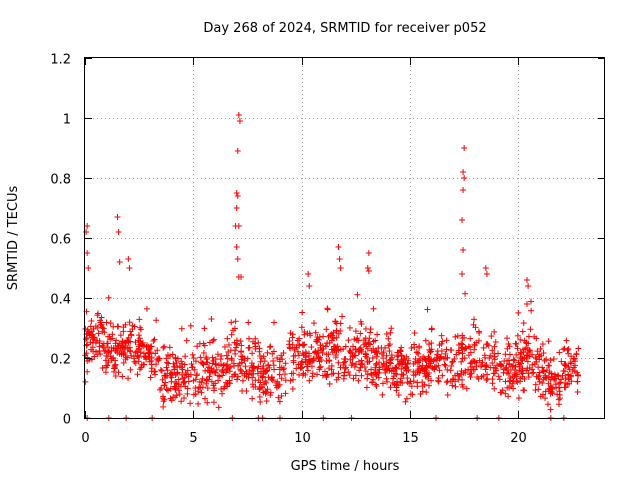  I want to click on x-tick-label: 10, so click(302, 438).